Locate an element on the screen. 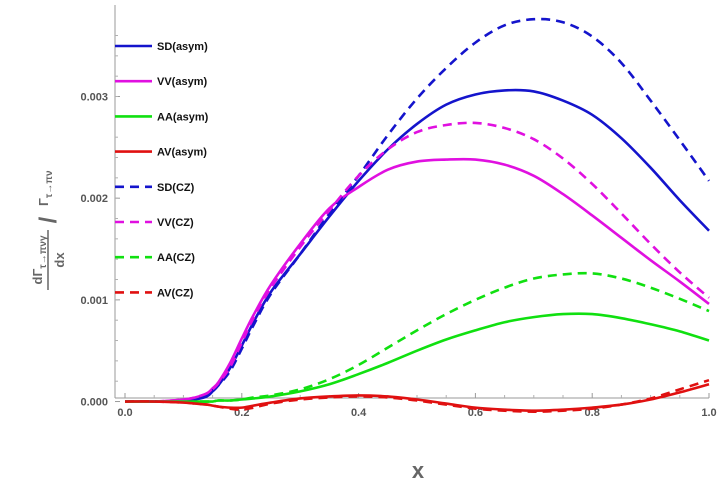 The image size is (717, 487). y-label-numerator: dΓτ→πνγ is located at coordinates (39, 259).